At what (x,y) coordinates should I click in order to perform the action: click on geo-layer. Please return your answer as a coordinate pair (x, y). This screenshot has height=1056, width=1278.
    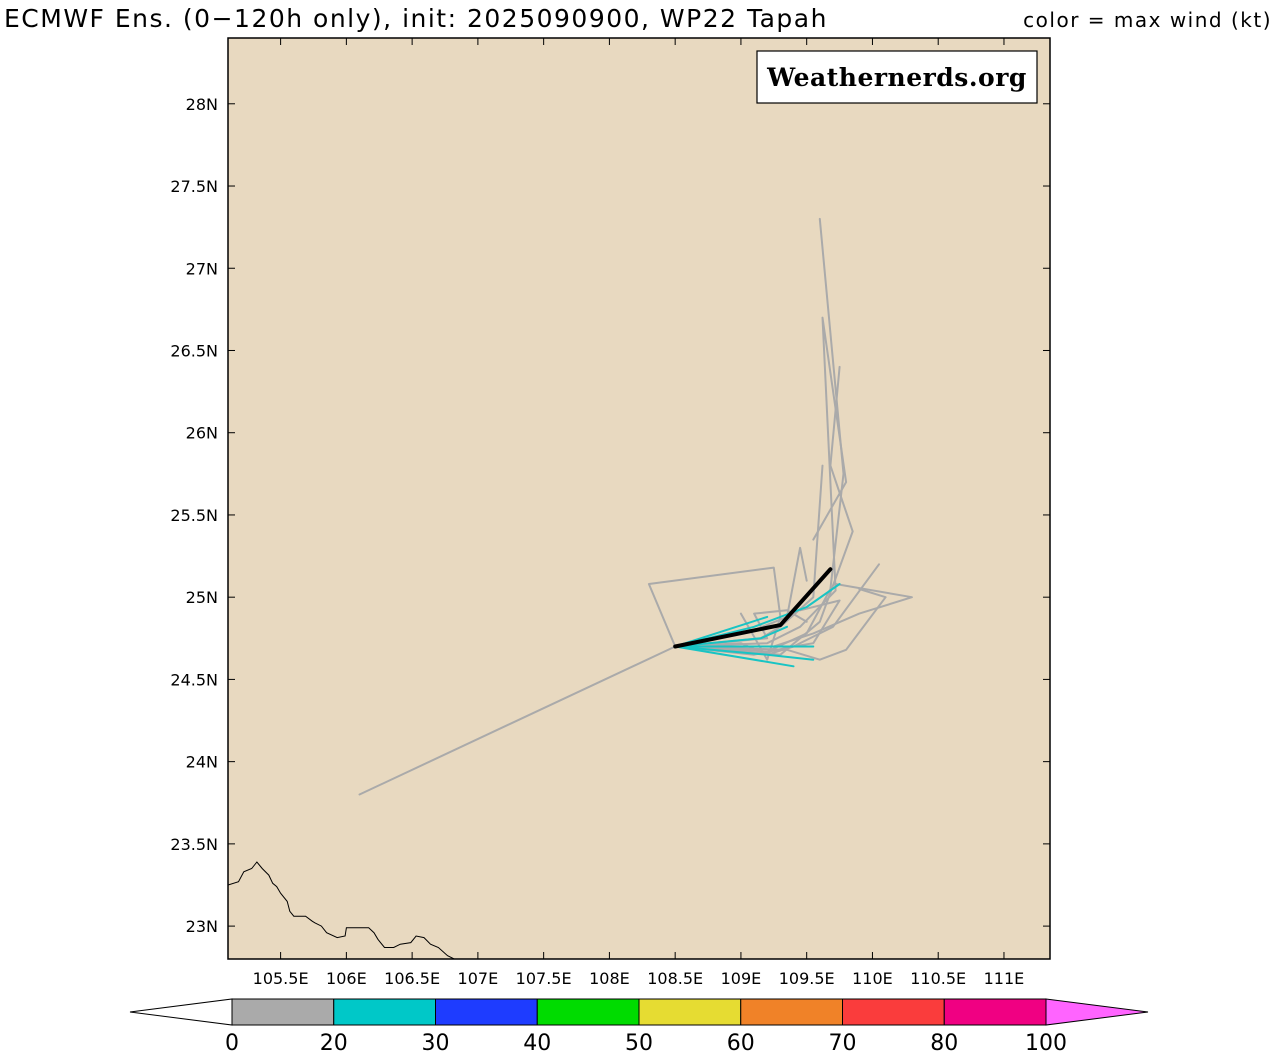
    Looking at the image, I should click on (341, 910).